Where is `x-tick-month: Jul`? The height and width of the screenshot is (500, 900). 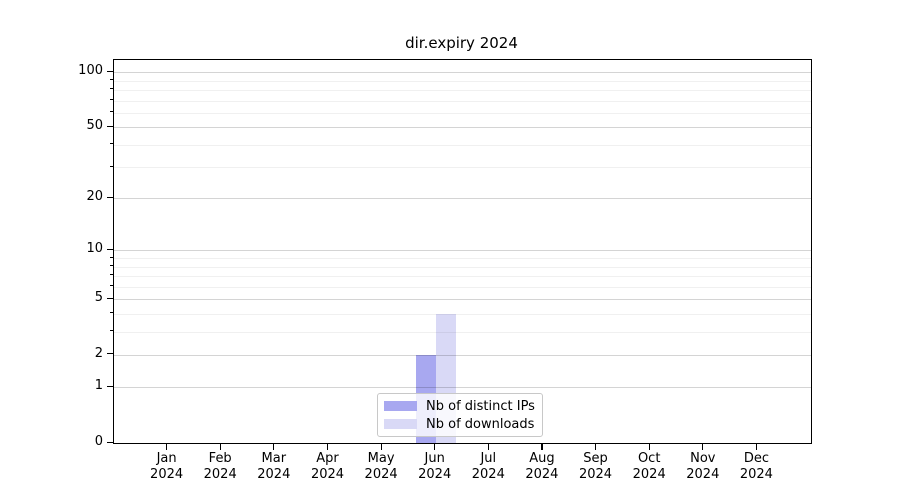
x-tick-month: Jul is located at coordinates (488, 458).